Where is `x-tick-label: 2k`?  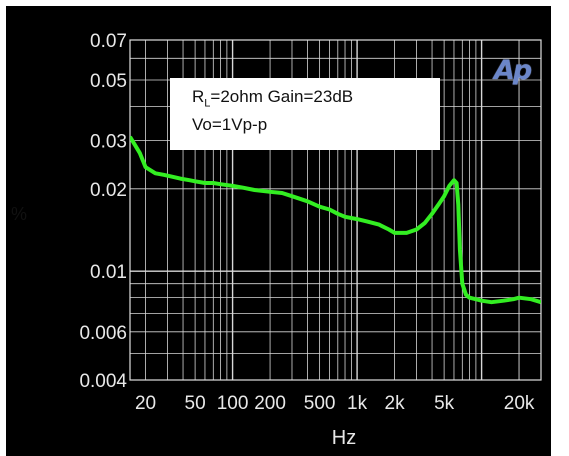
x-tick-label: 2k is located at coordinates (395, 403).